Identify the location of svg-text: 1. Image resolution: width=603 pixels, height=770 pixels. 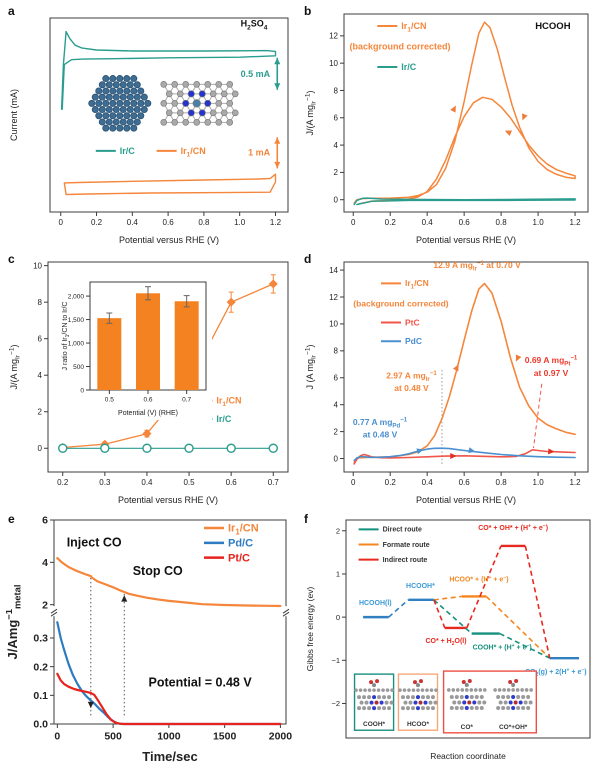
(338, 574).